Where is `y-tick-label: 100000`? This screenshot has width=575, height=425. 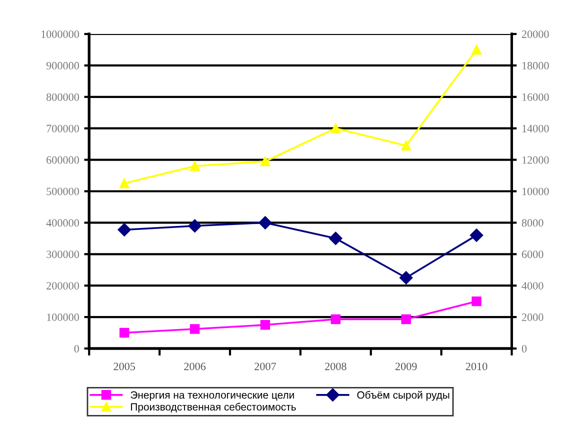 y-tick-label: 100000 is located at coordinates (63, 318).